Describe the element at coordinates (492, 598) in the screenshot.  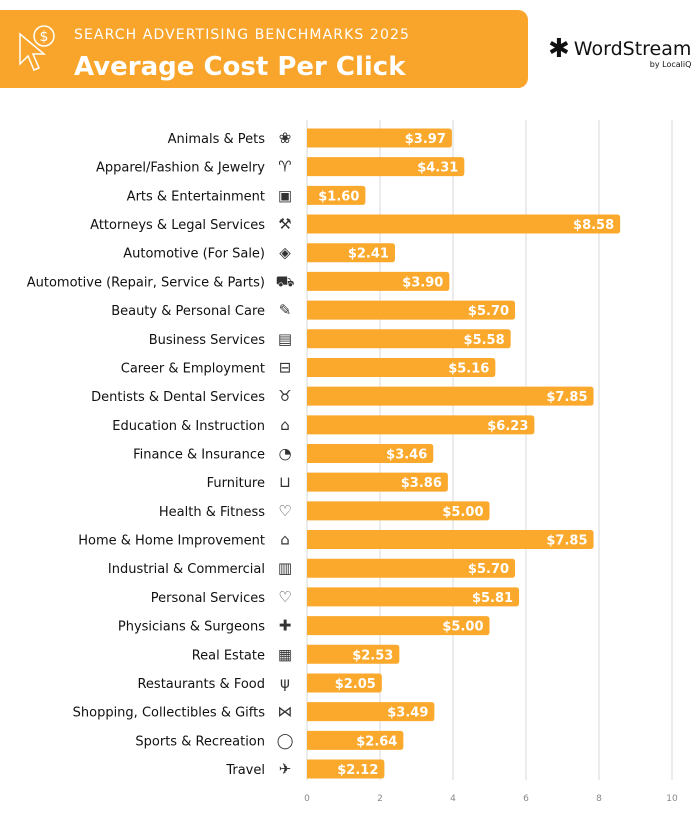
I see `data-label: $5.81` at that location.